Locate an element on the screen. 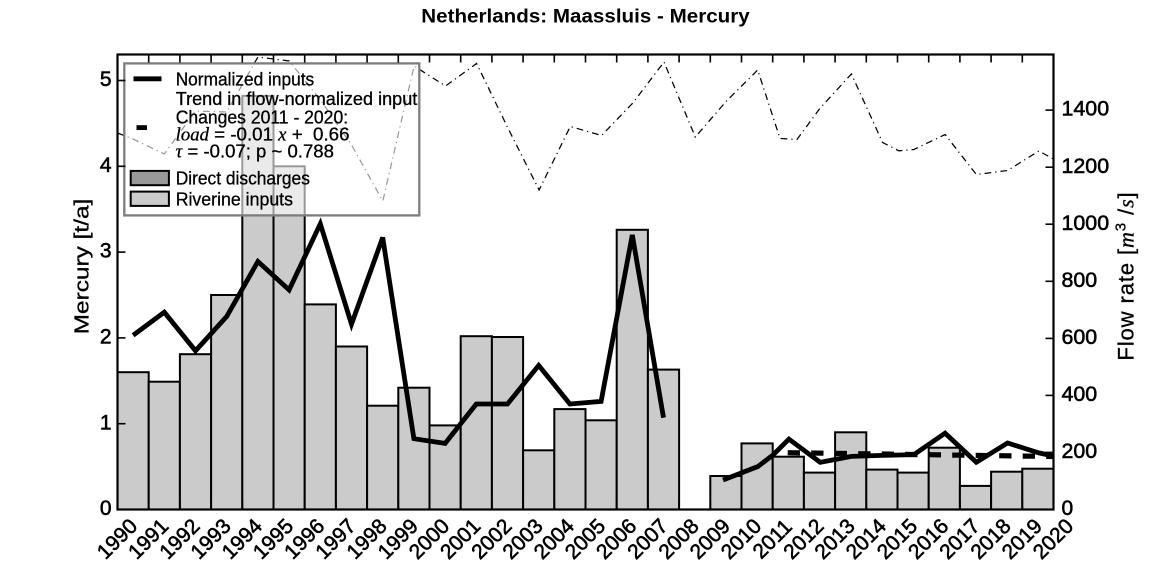 The width and height of the screenshot is (1170, 571). svg-text: τ = -0.07; p ~ 0.788 is located at coordinates (255, 152).